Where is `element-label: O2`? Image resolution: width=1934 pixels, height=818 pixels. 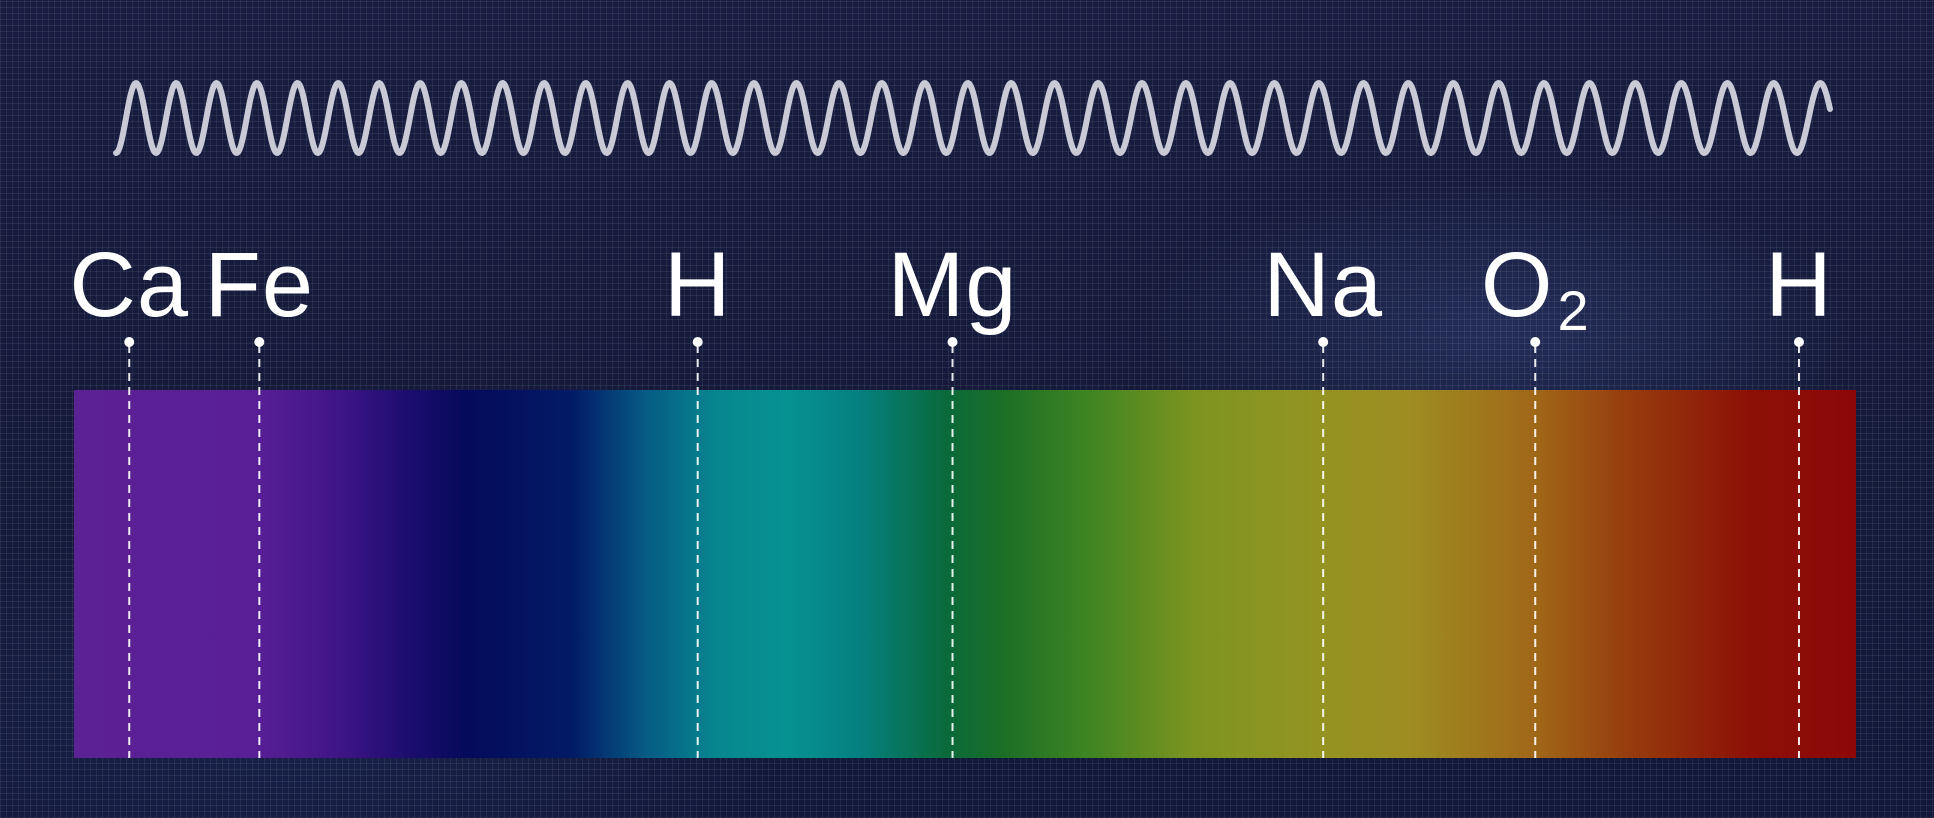 element-label: O2 is located at coordinates (1535, 288).